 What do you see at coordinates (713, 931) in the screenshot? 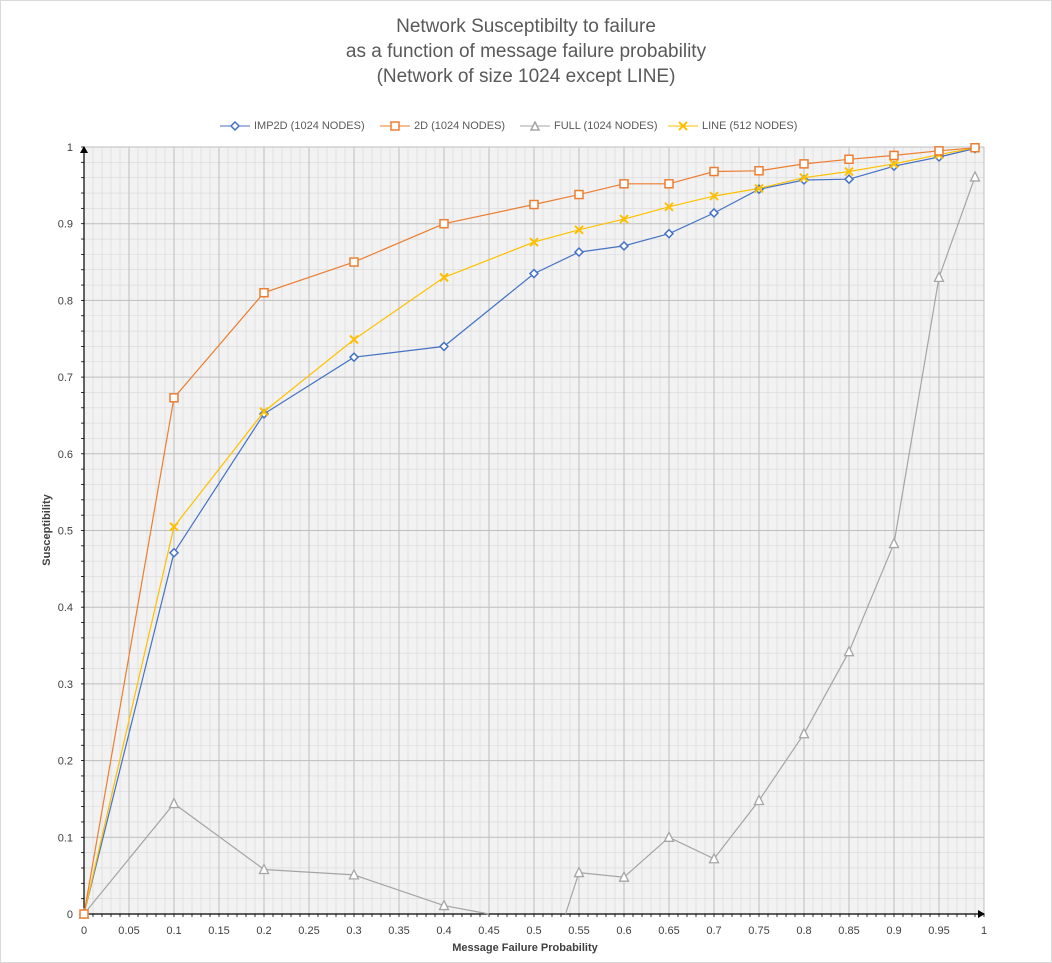
I see `x-tick-label: 0.7` at bounding box center [713, 931].